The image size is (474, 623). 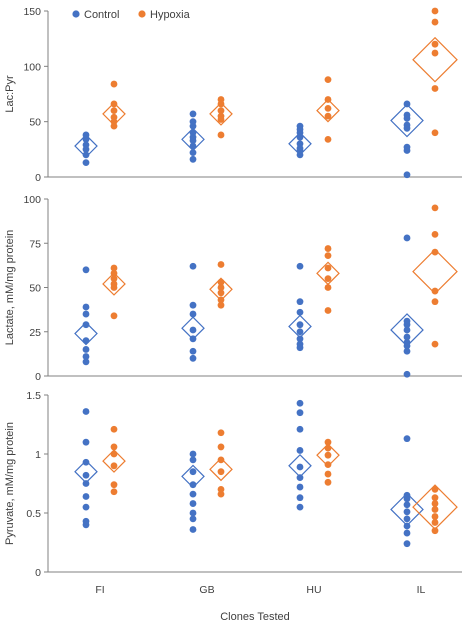 I want to click on y-tick-label: 0.5, so click(x=33, y=514).